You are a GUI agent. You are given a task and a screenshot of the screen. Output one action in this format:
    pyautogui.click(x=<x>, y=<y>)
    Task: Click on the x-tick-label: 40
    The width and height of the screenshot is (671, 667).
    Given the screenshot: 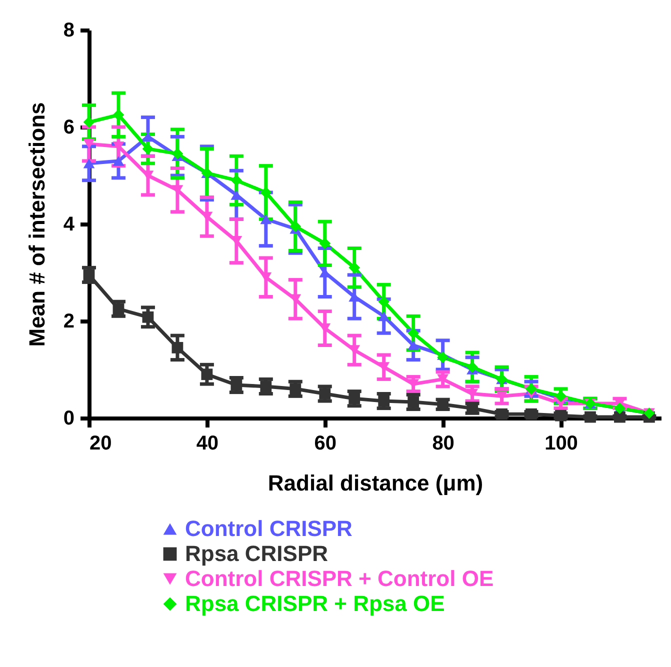 What is the action you would take?
    pyautogui.click(x=207, y=443)
    